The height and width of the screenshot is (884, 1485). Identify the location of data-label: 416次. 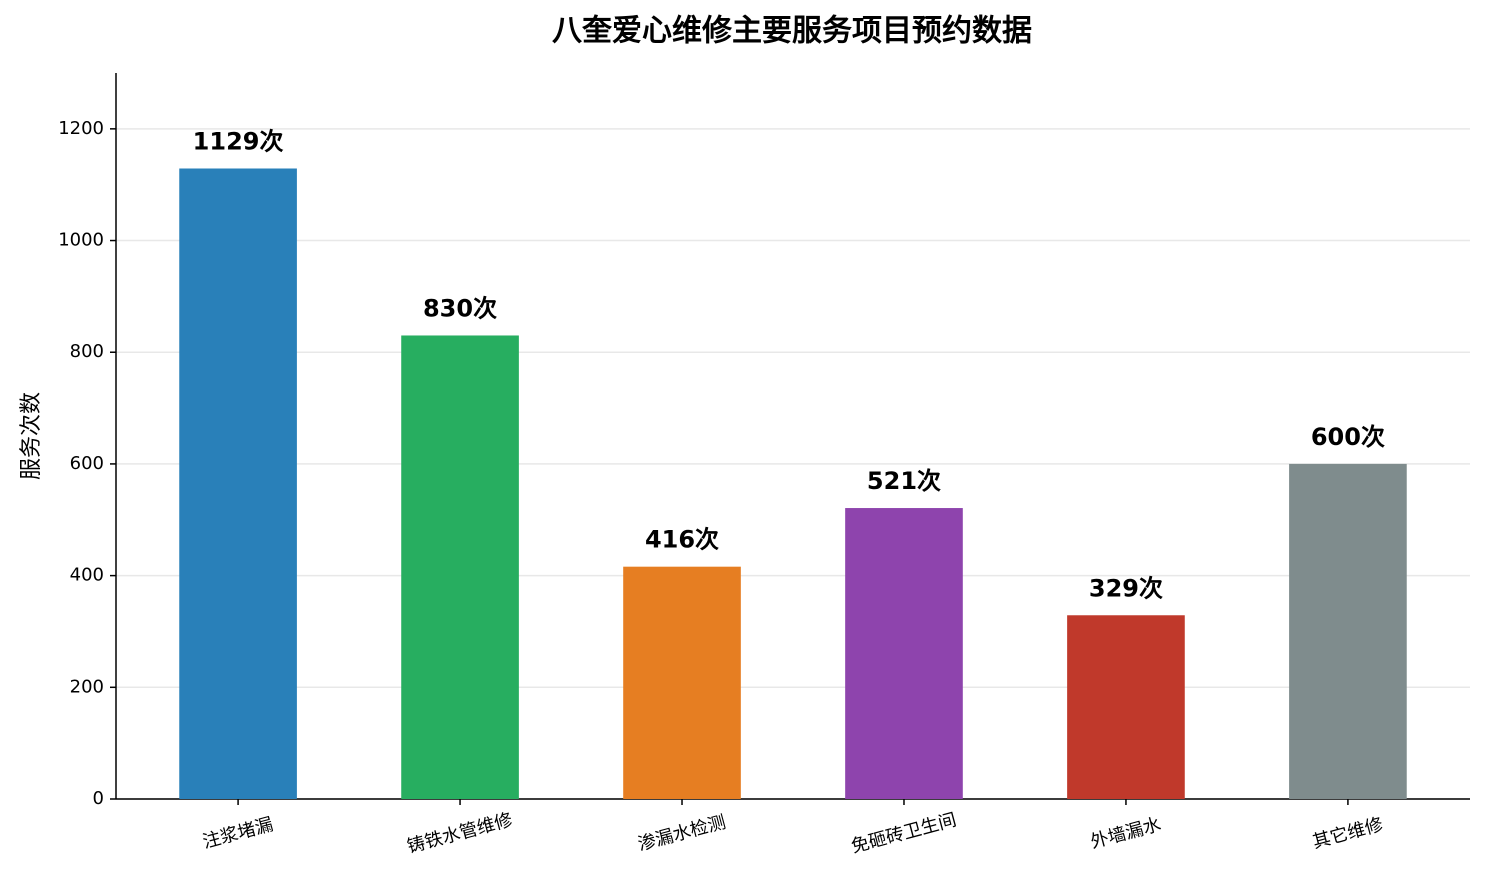
(682, 540).